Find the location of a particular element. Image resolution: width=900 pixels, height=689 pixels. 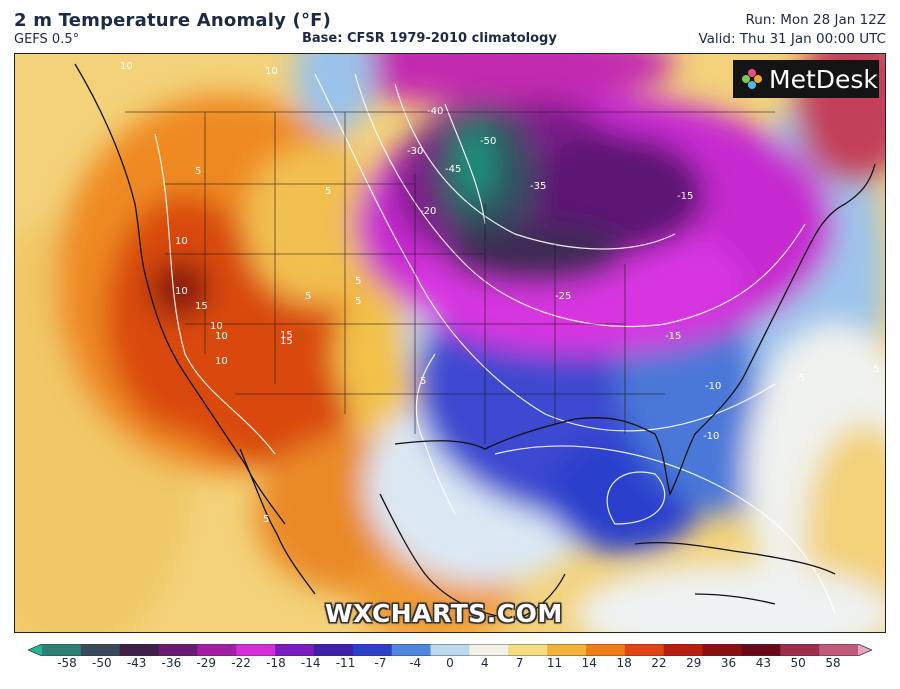

colorbar-tick-label: 11 is located at coordinates (554, 663).